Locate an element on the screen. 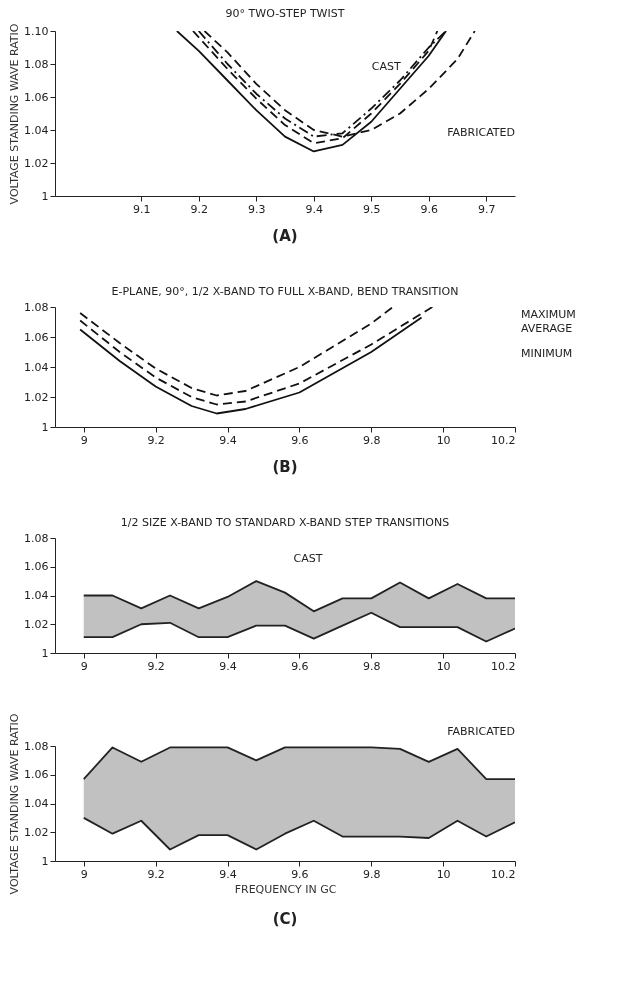 Image resolution: width=638 pixels, height=1005 pixels. chart-title: 90° TWO-STEP TWIST is located at coordinates (285, 14).